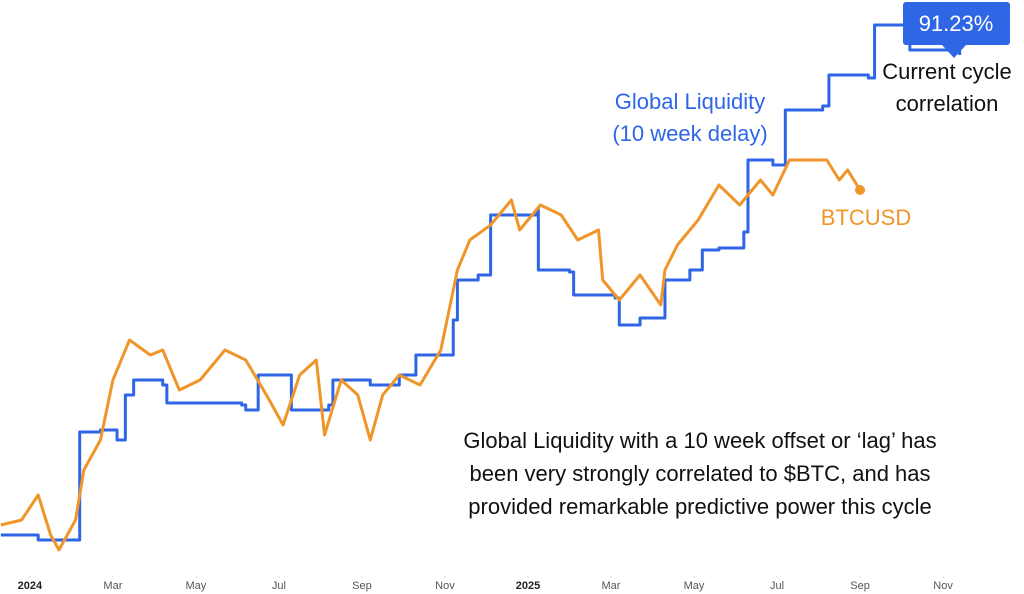 The width and height of the screenshot is (1024, 594). I want to click on x-tick-label: 2024, so click(30, 586).